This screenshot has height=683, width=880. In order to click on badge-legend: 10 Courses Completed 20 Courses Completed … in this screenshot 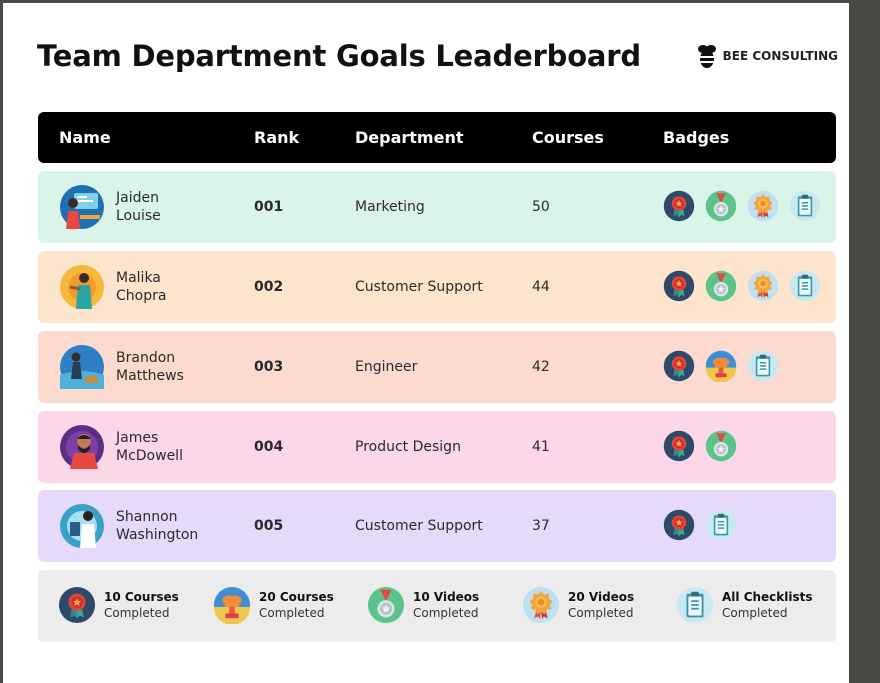, I will do `click(437, 606)`.